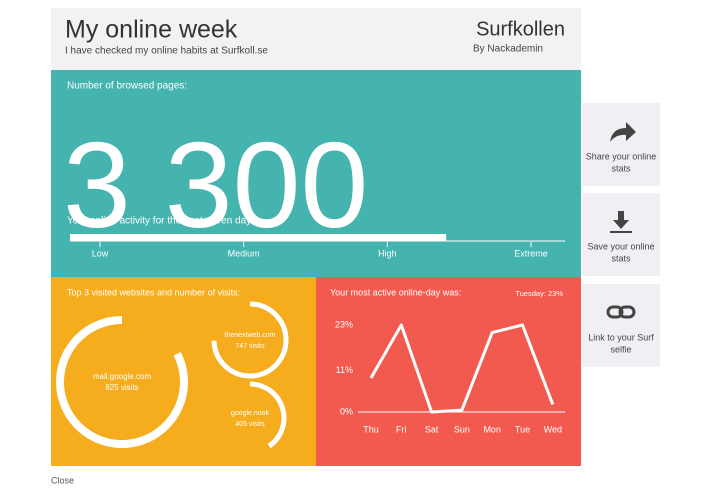  Describe the element at coordinates (100, 253) in the screenshot. I see `level-label: Low` at that location.